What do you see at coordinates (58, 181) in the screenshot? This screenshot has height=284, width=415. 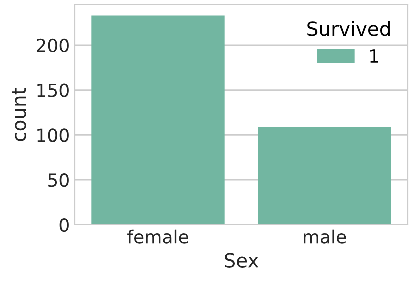 I see `y-tick-label: 50` at bounding box center [58, 181].